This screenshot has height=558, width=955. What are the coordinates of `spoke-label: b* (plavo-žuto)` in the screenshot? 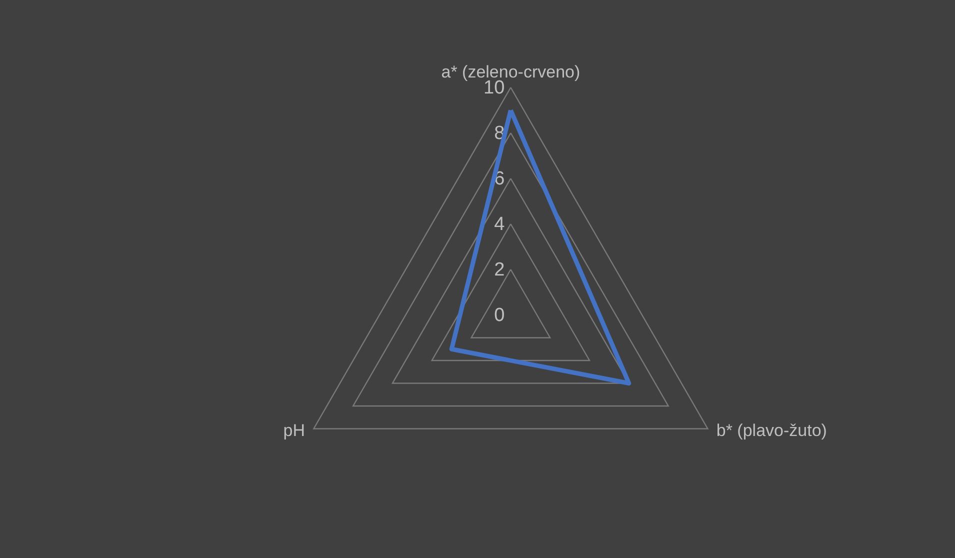 It's located at (771, 430).